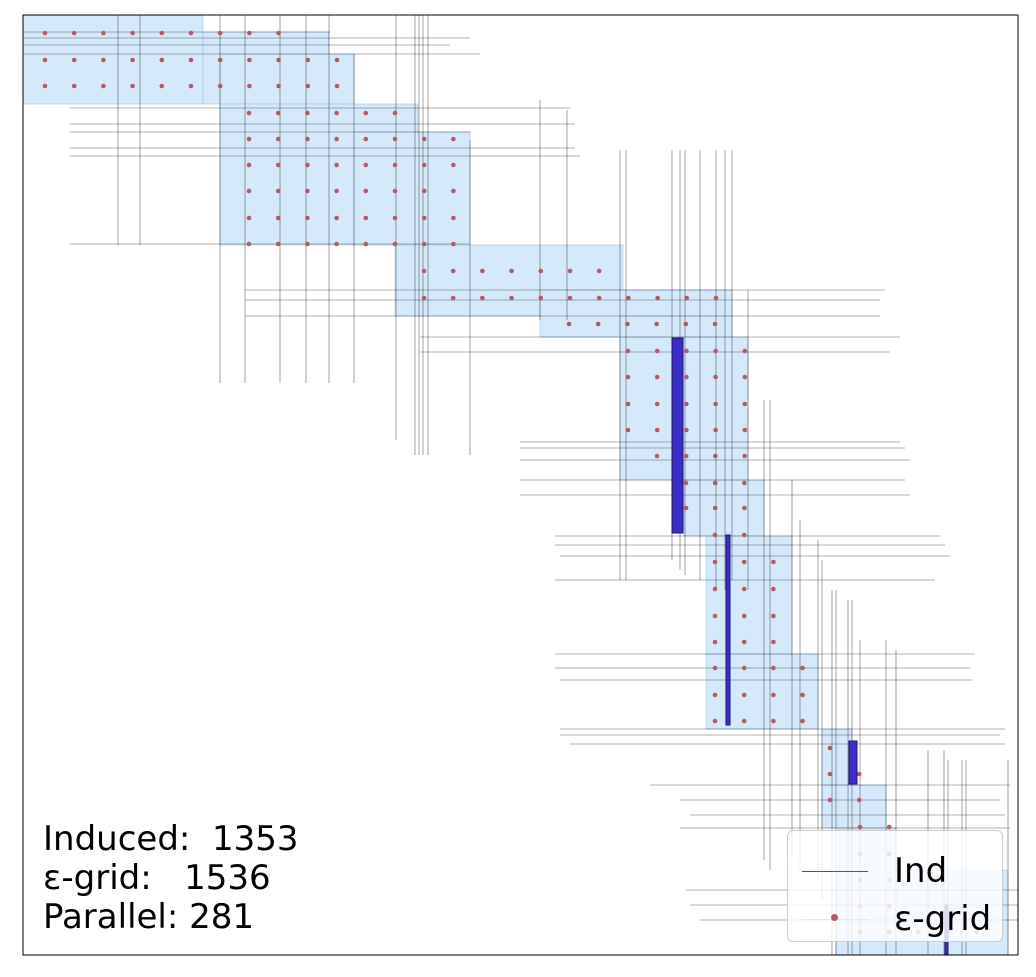 The image size is (1036, 977). I want to click on stat-egrid: ε-grid: 1536, so click(157, 878).